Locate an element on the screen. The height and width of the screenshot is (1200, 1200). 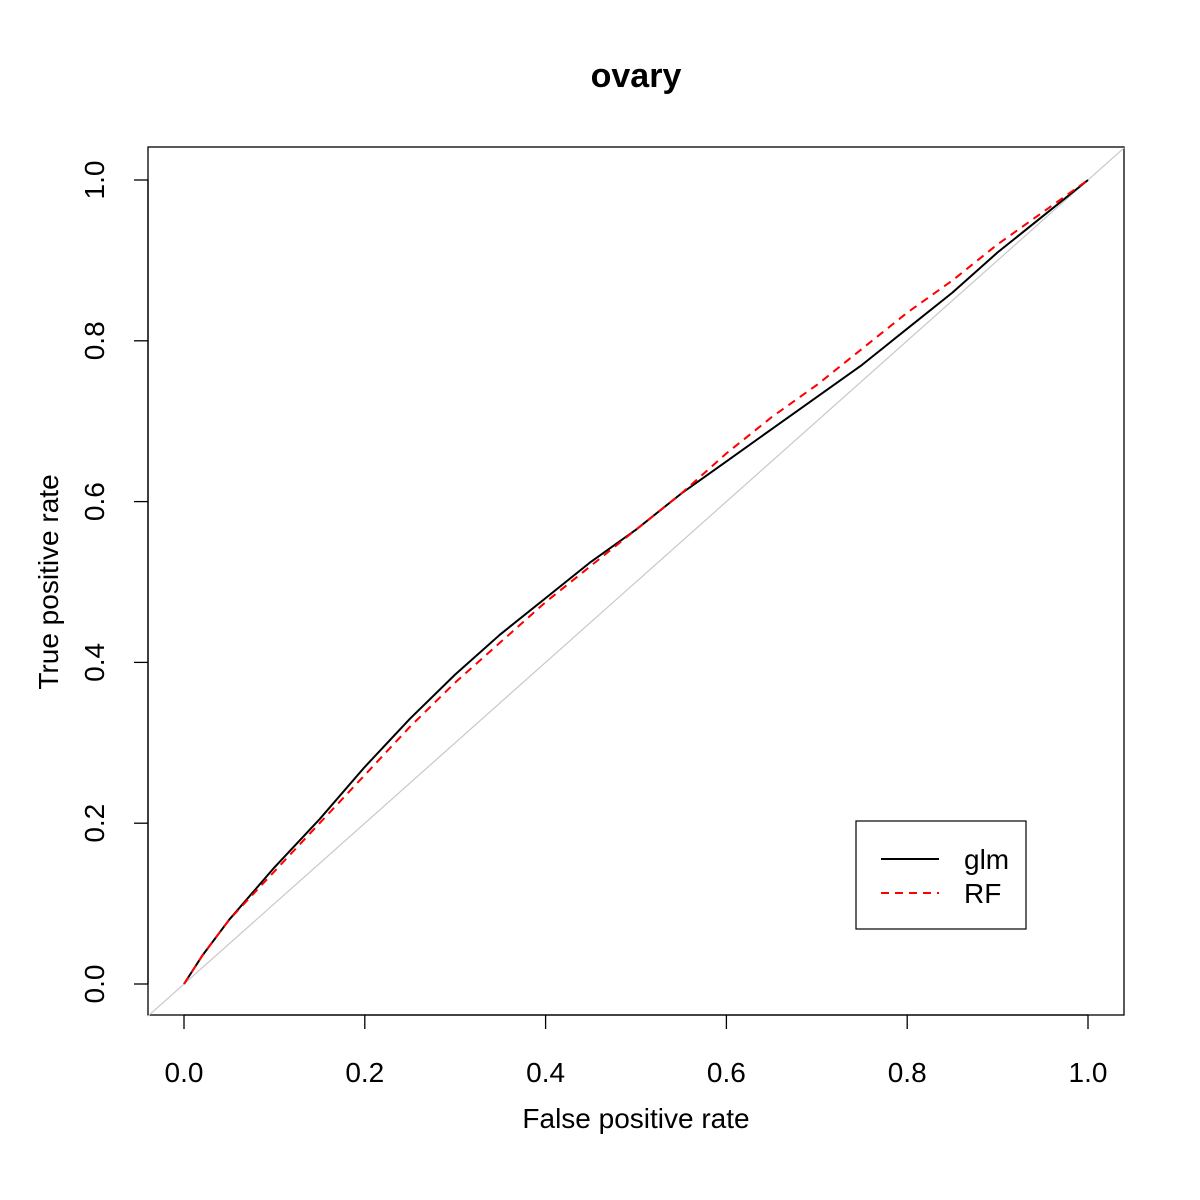
x-tick-label: 0.0 is located at coordinates (184, 1072).